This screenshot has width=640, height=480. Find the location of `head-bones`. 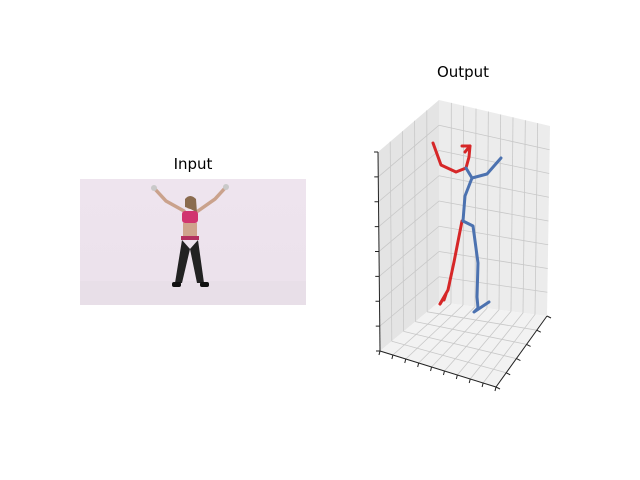

head-bones is located at coordinates (466, 157).